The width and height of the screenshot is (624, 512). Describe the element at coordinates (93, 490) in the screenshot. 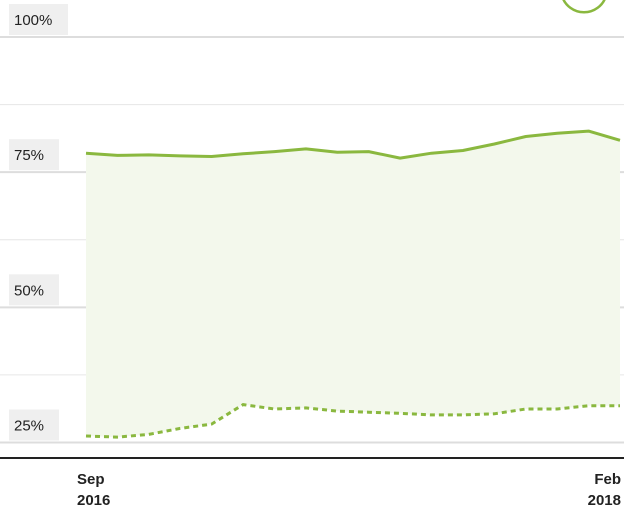

I see `x-tick-label: Sep 2016` at that location.